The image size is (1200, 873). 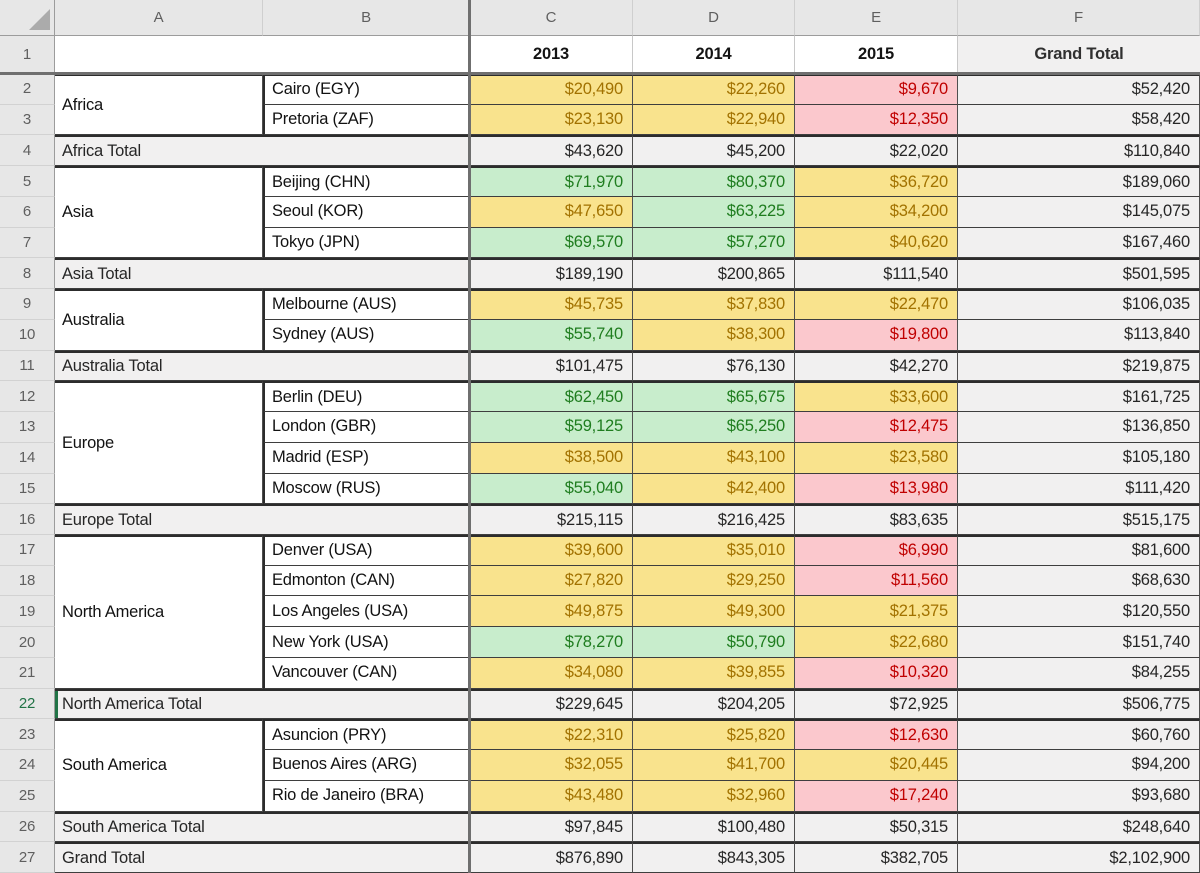 What do you see at coordinates (366, 397) in the screenshot?
I see `cell-B12-city: Berlin (DEU)` at bounding box center [366, 397].